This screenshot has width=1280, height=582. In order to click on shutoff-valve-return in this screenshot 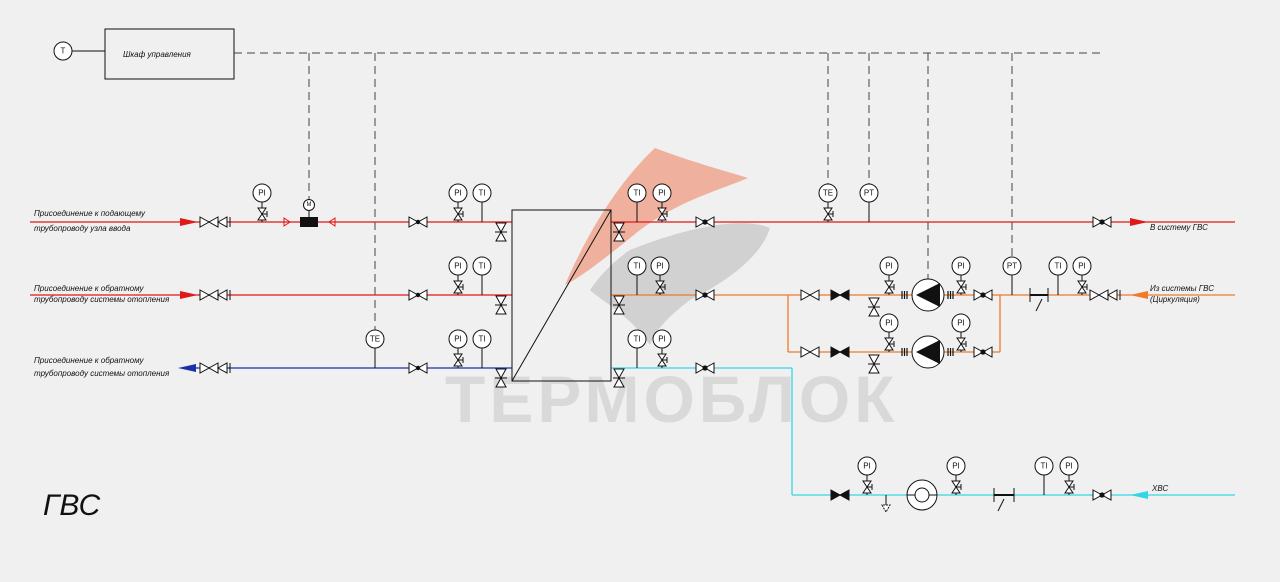, I will do `click(418, 295)`.